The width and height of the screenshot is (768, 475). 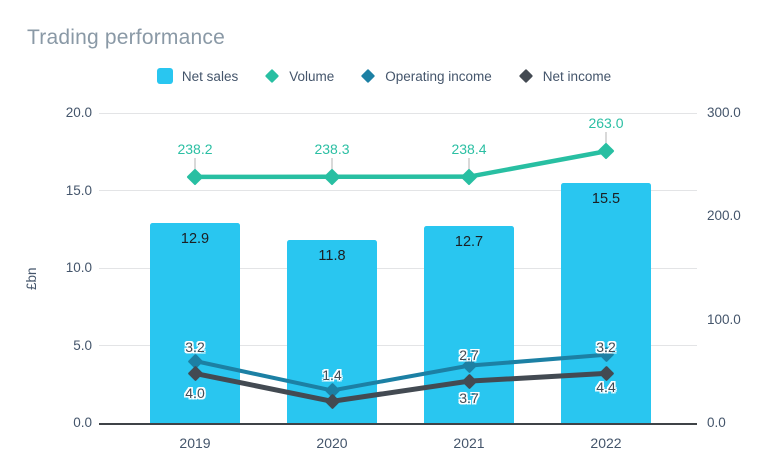 What do you see at coordinates (606, 443) in the screenshot?
I see `x-axis-label: 2022` at bounding box center [606, 443].